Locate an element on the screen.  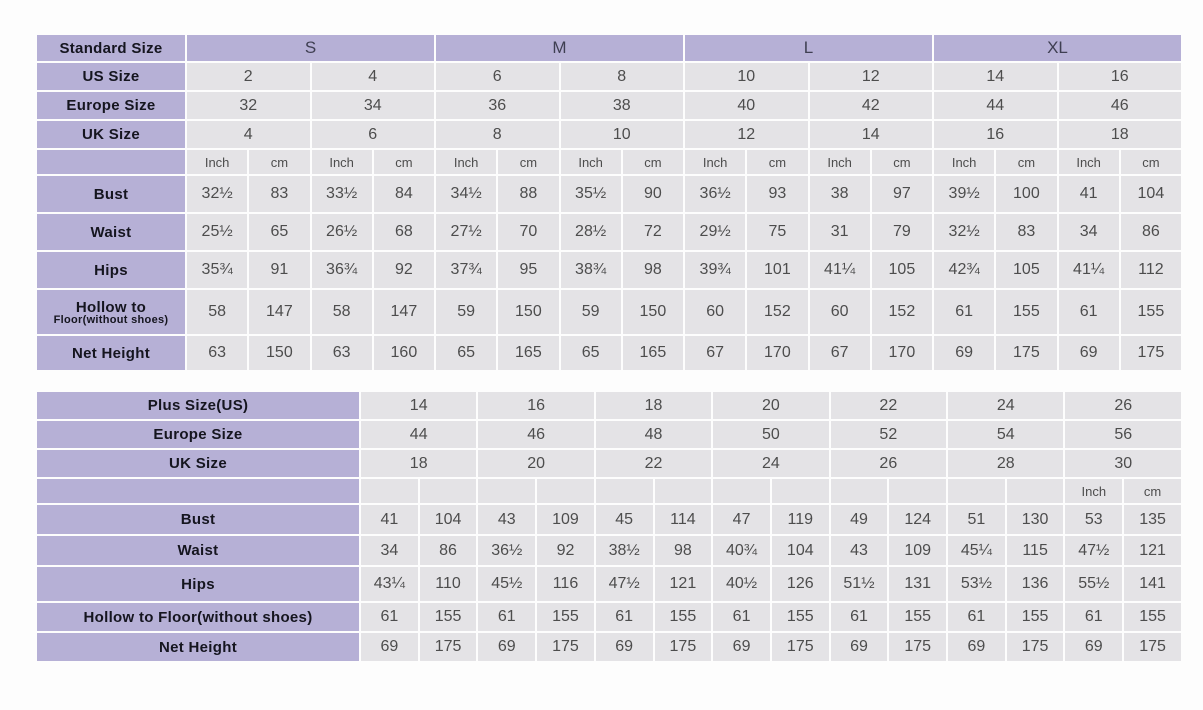
value-cell: 38 is located at coordinates (621, 105).